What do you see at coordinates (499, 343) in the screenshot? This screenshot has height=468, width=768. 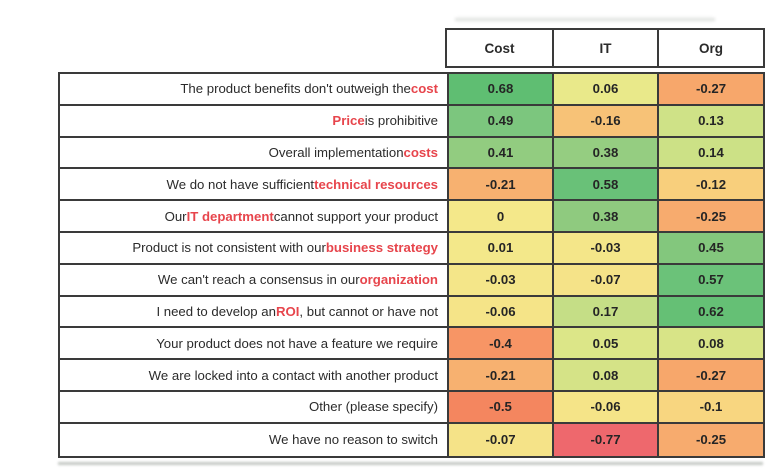 I see `value-cell-cost: -0.4` at bounding box center [499, 343].